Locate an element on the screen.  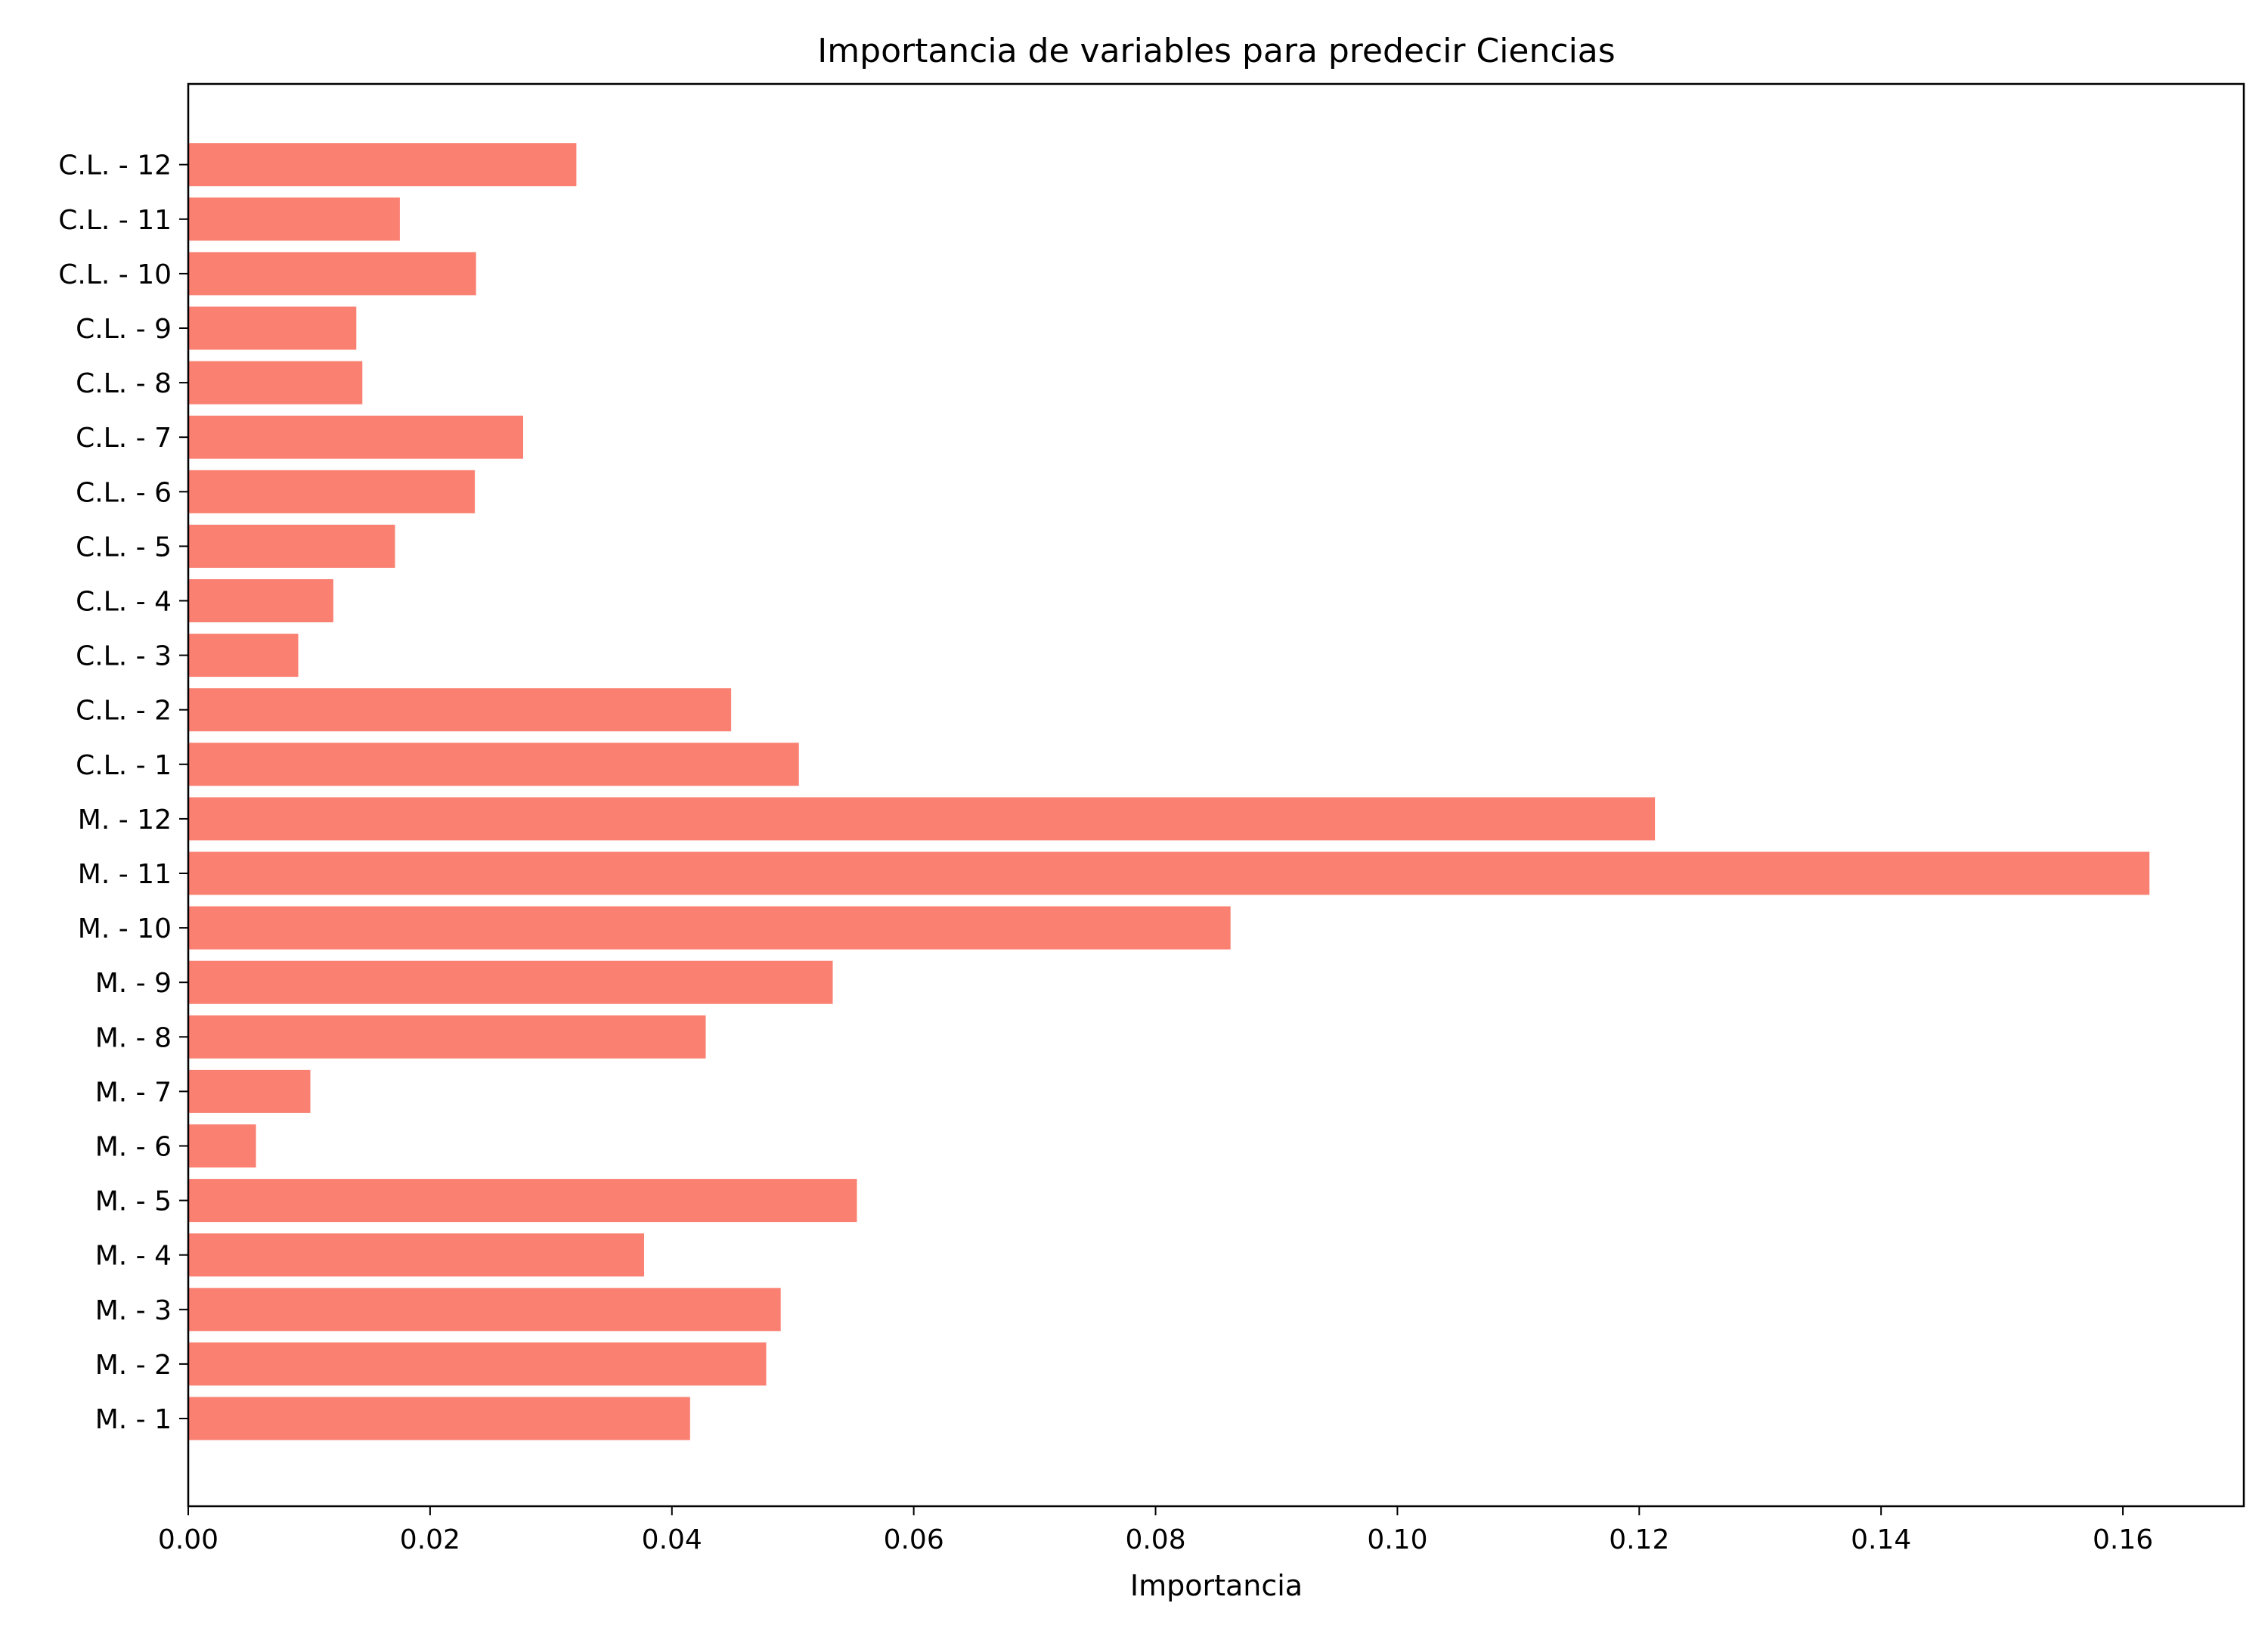
x-axis-label: Importancia is located at coordinates (1216, 1585).